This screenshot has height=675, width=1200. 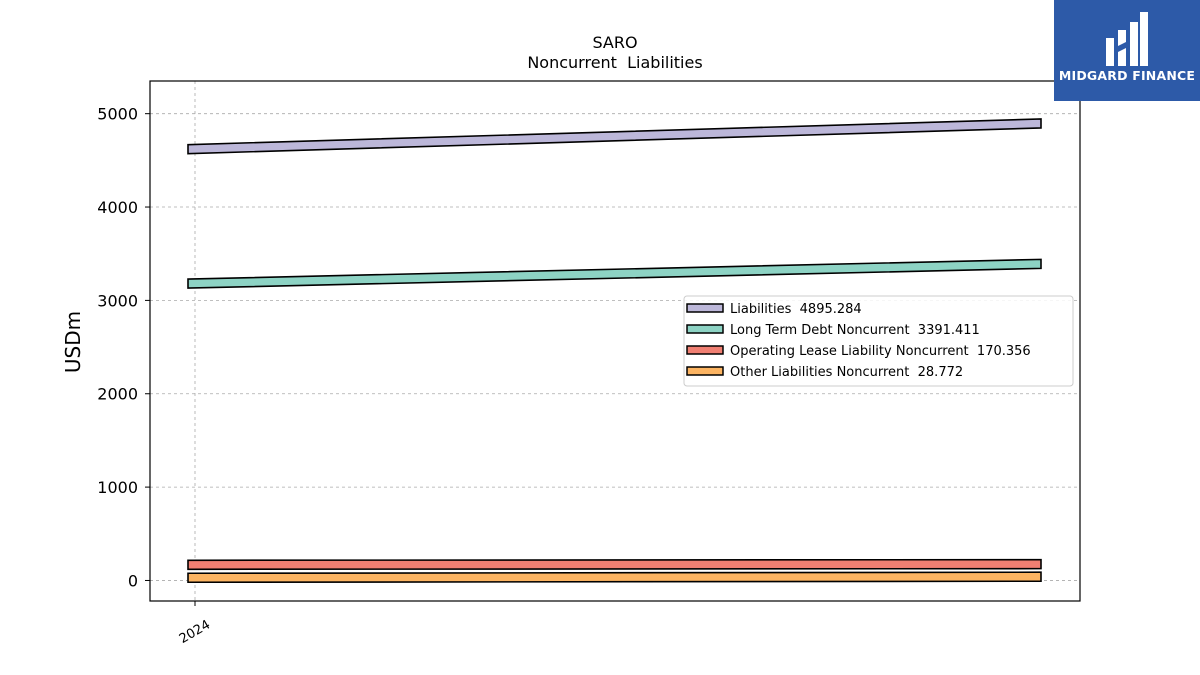 What do you see at coordinates (1127, 39) in the screenshot?
I see `logo-mark-icon` at bounding box center [1127, 39].